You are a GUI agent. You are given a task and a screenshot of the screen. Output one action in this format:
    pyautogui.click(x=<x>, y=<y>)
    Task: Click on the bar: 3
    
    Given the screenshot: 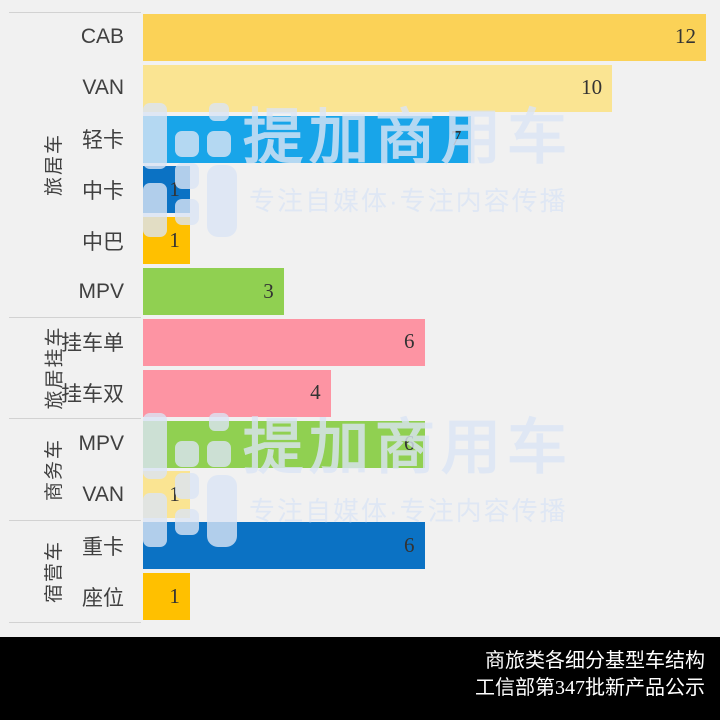 What is the action you would take?
    pyautogui.click(x=213, y=292)
    